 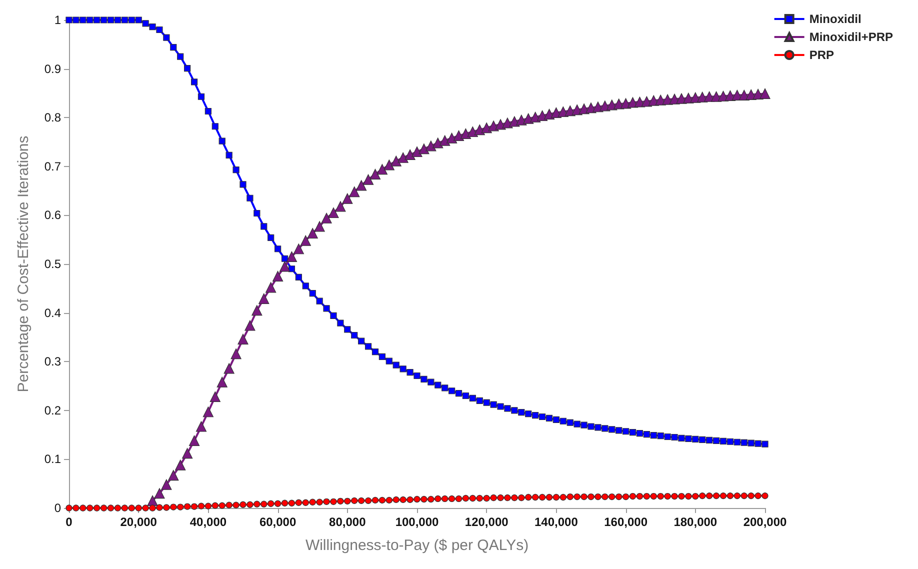 What do you see at coordinates (53, 459) in the screenshot?
I see `y-tick-label: 0.1` at bounding box center [53, 459].